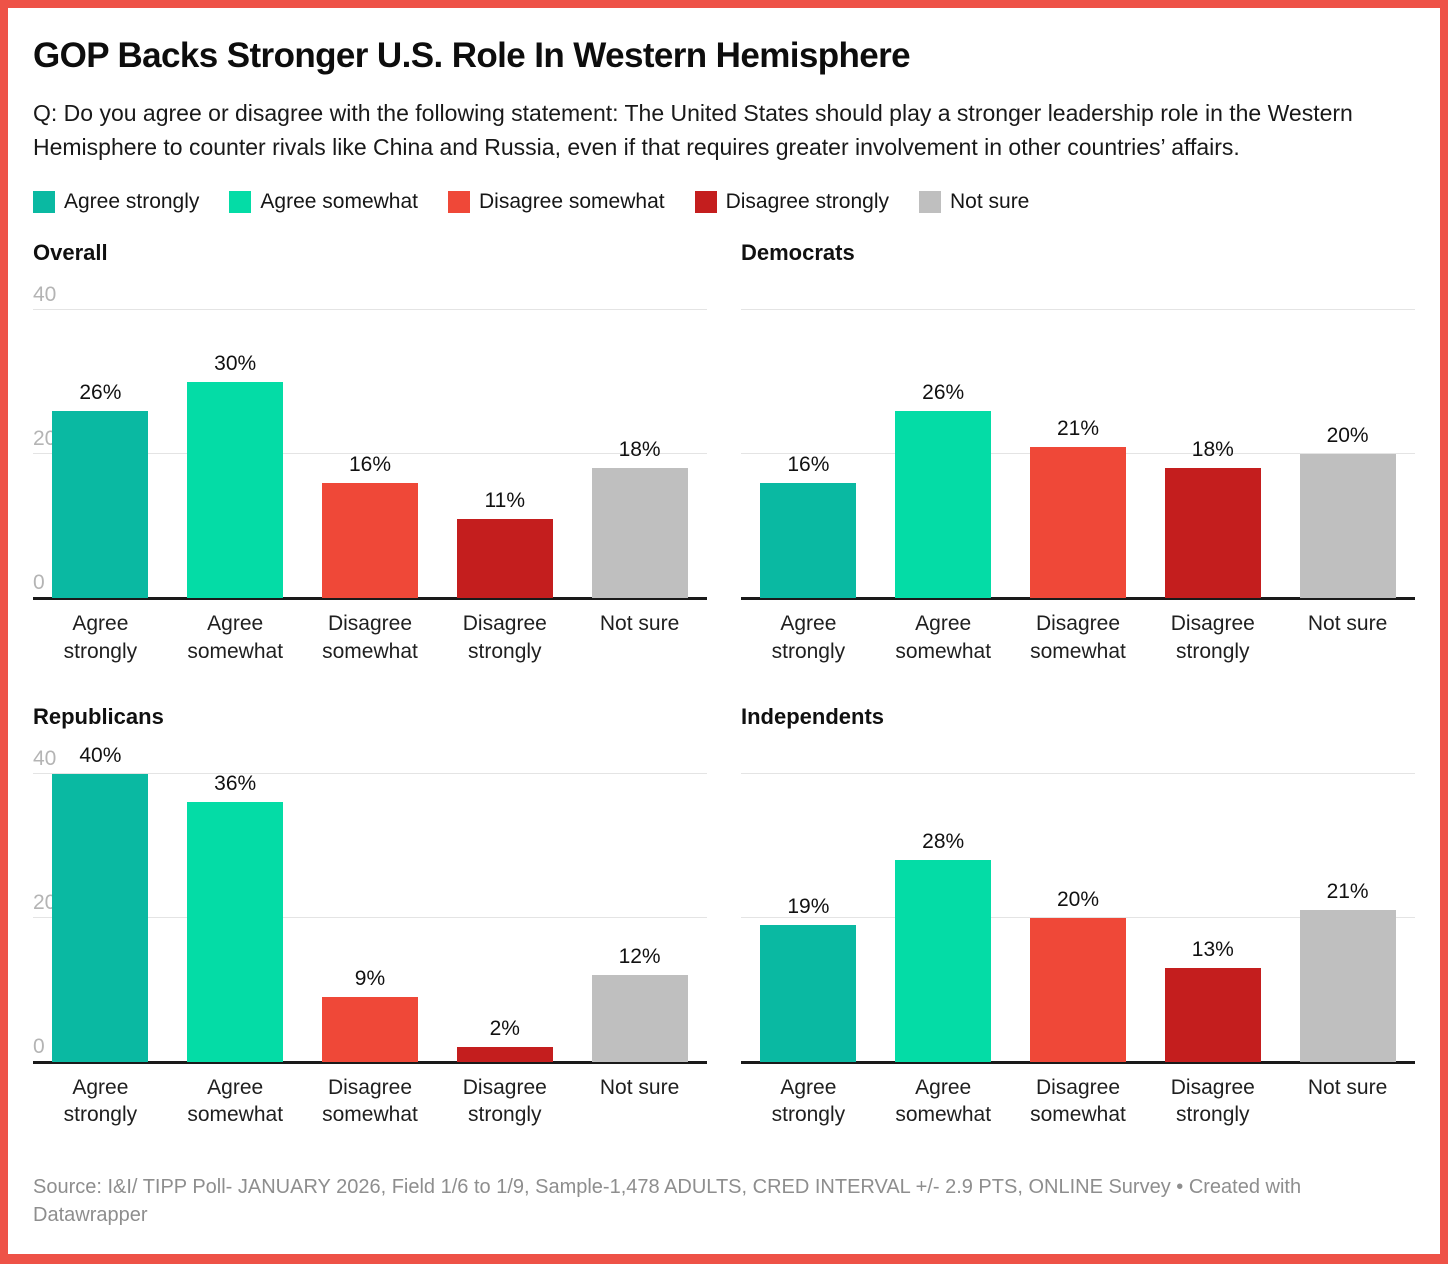 Image resolution: width=1448 pixels, height=1264 pixels. Describe the element at coordinates (705, 202) in the screenshot. I see `legend-swatch-disagree-strongly` at that location.